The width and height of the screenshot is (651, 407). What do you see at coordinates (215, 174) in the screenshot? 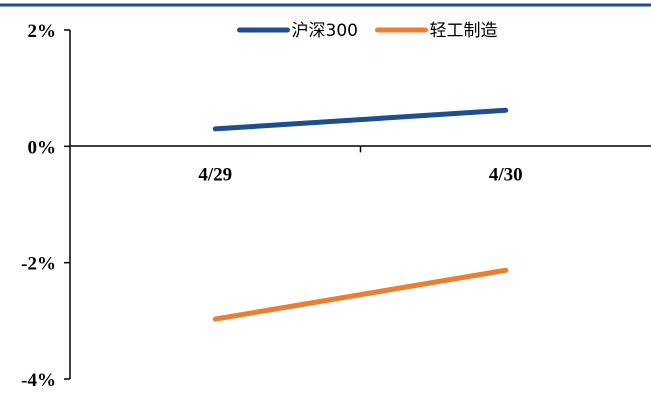
I see `x-tick-label: 4/29` at bounding box center [215, 174].